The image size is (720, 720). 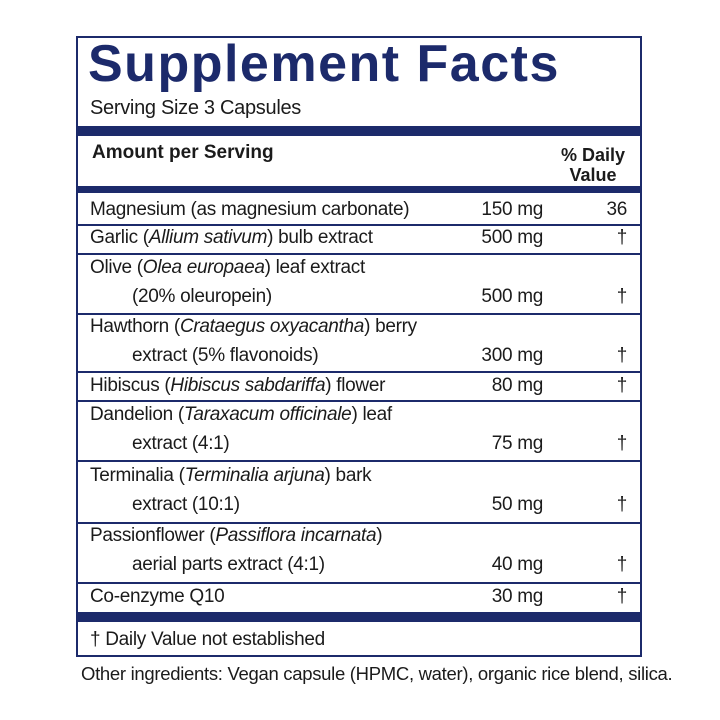 I want to click on name-part: extract (4:1), so click(x=181, y=443).